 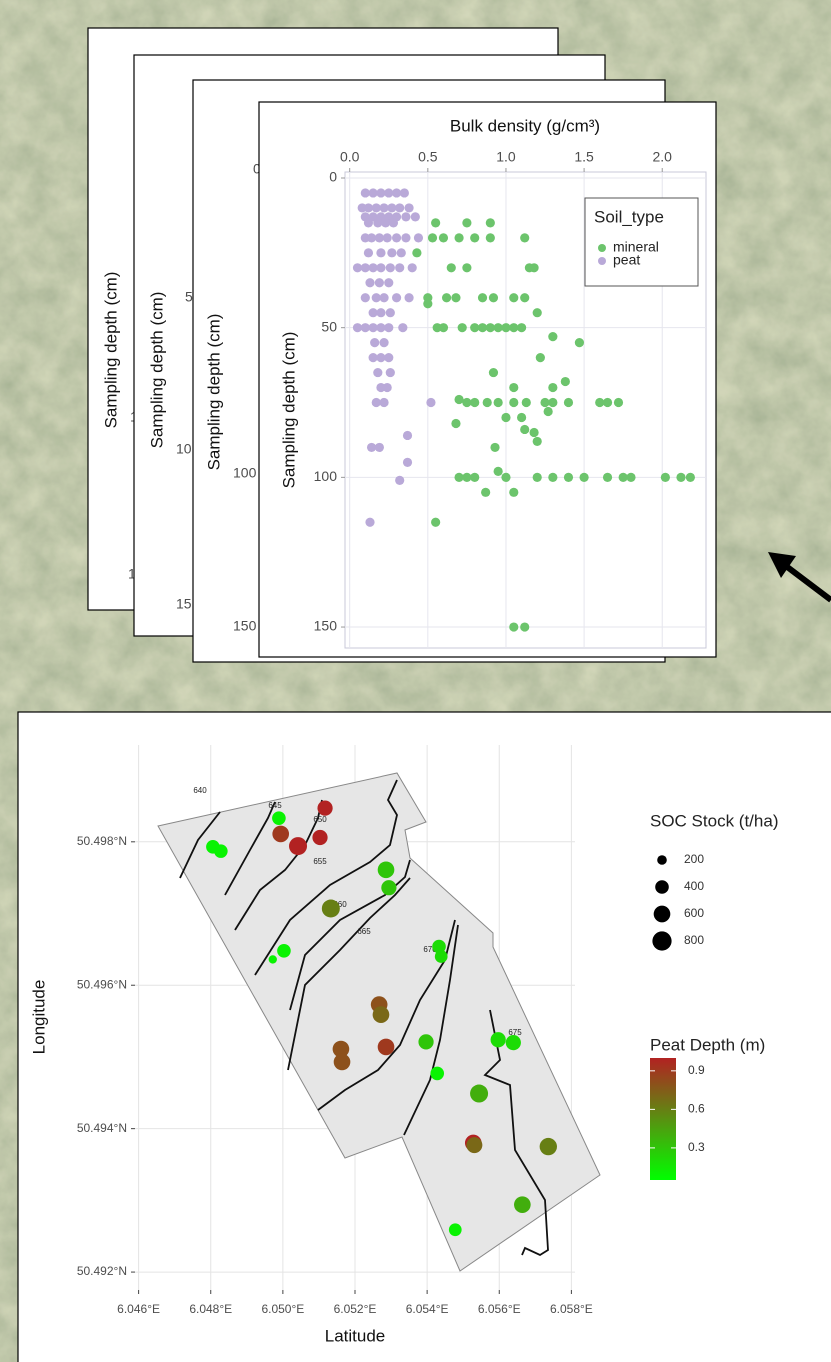 I want to click on y-tick-label: 150, so click(x=326, y=626).